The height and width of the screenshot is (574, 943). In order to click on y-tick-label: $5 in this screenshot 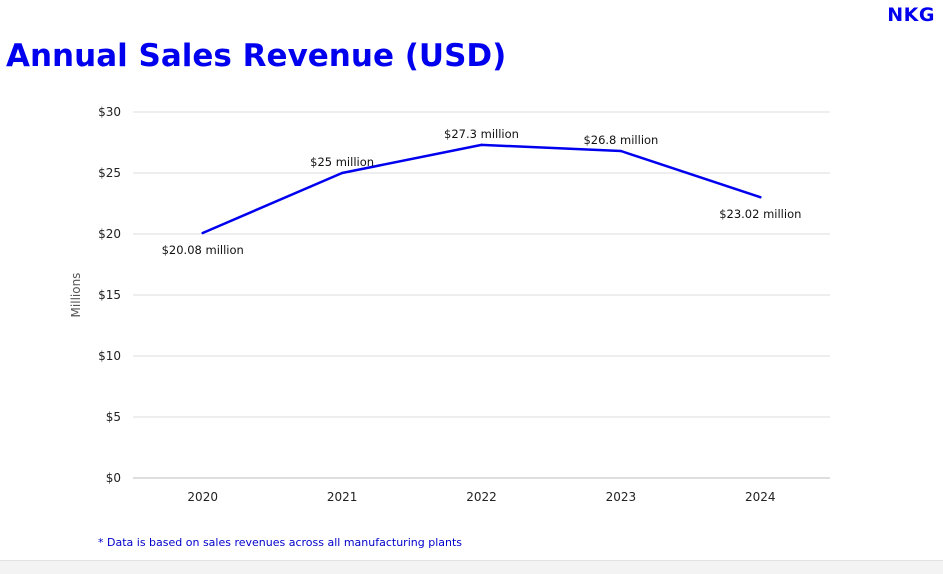, I will do `click(113, 417)`.